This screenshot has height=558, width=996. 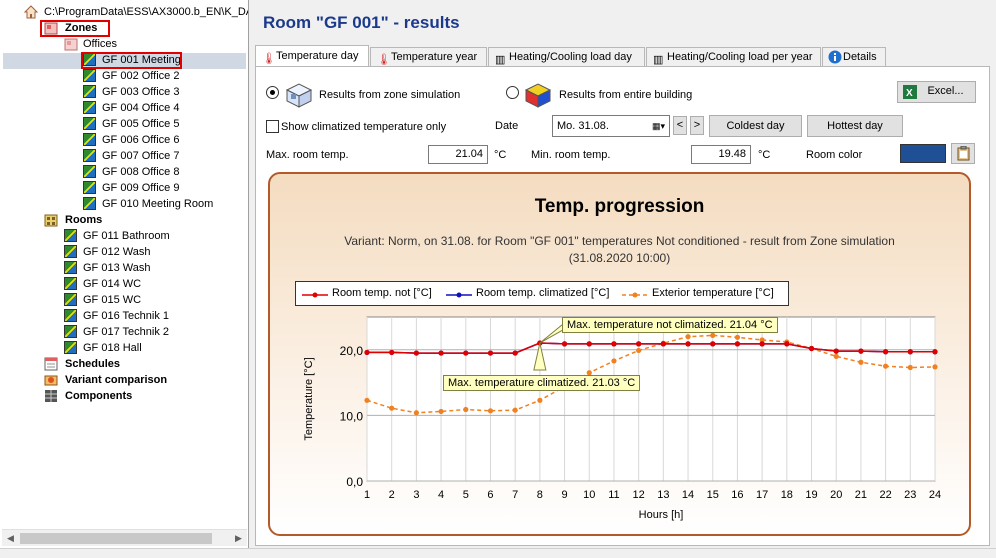 What do you see at coordinates (571, 155) in the screenshot?
I see `min-temp-label: Min. room temp.` at bounding box center [571, 155].